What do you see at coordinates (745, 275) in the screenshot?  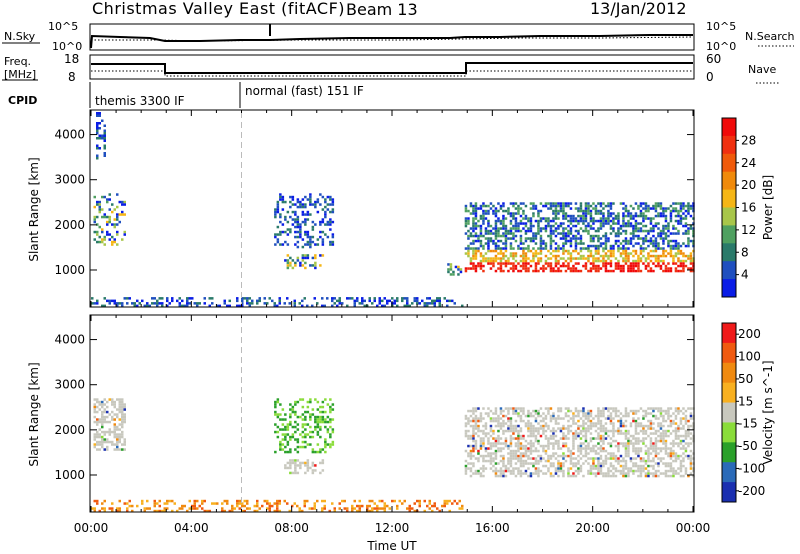 I see `colorbar-tick-label: 4` at bounding box center [745, 275].